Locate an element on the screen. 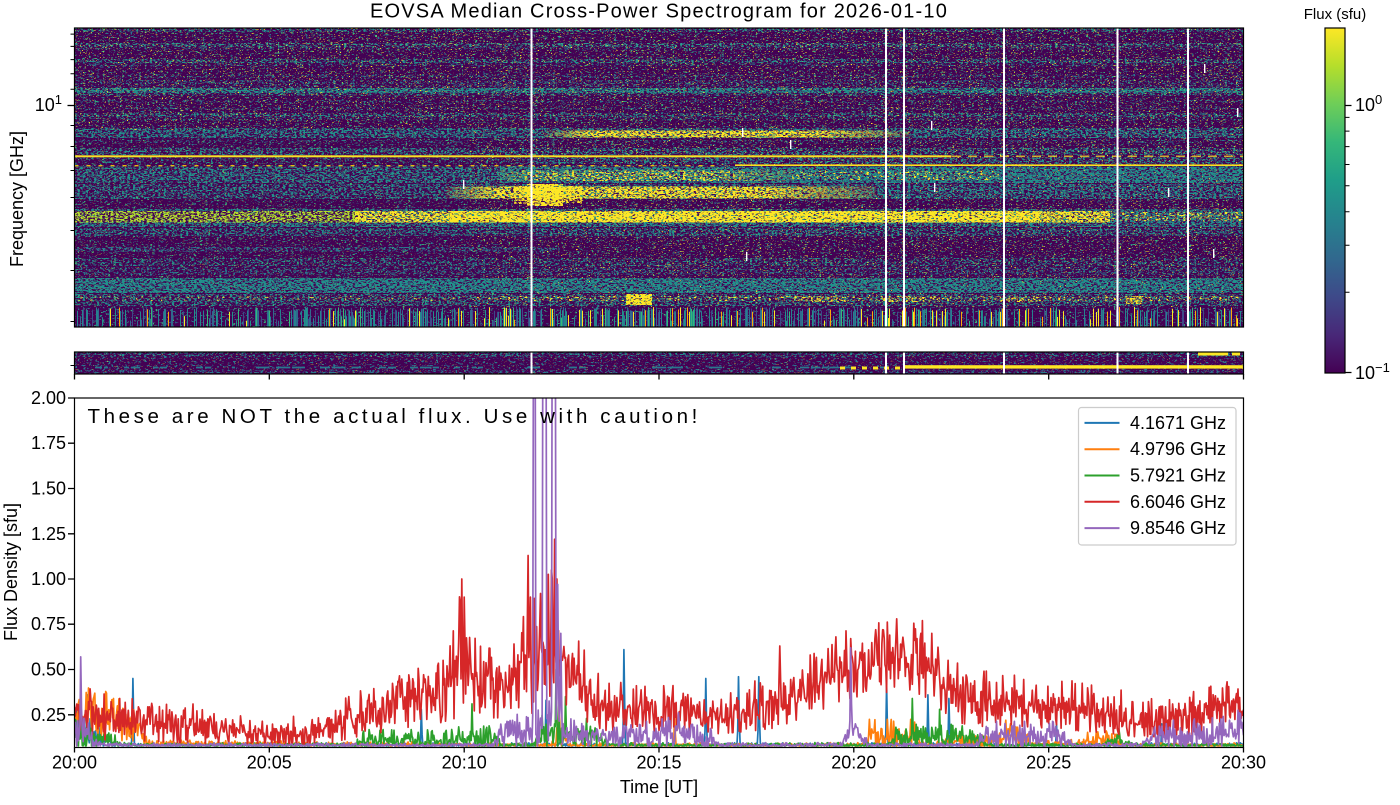 Image resolution: width=1400 pixels, height=805 pixels. svg-text: 20:10 is located at coordinates (464, 763).